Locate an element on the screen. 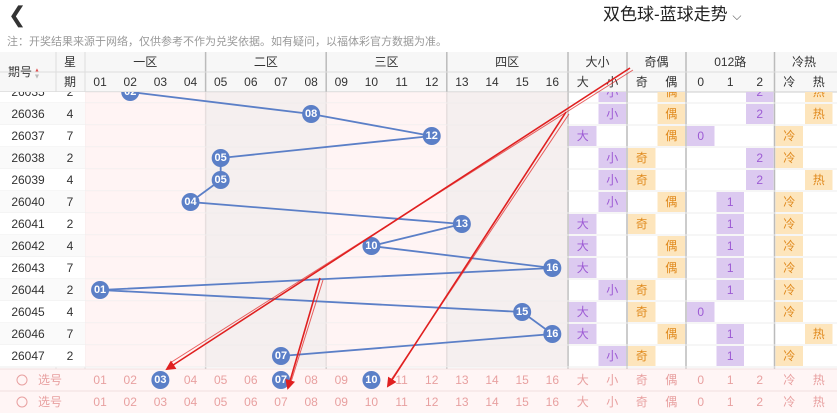 The image size is (837, 417). chevron-down-icon: ⌵ is located at coordinates (737, 16).